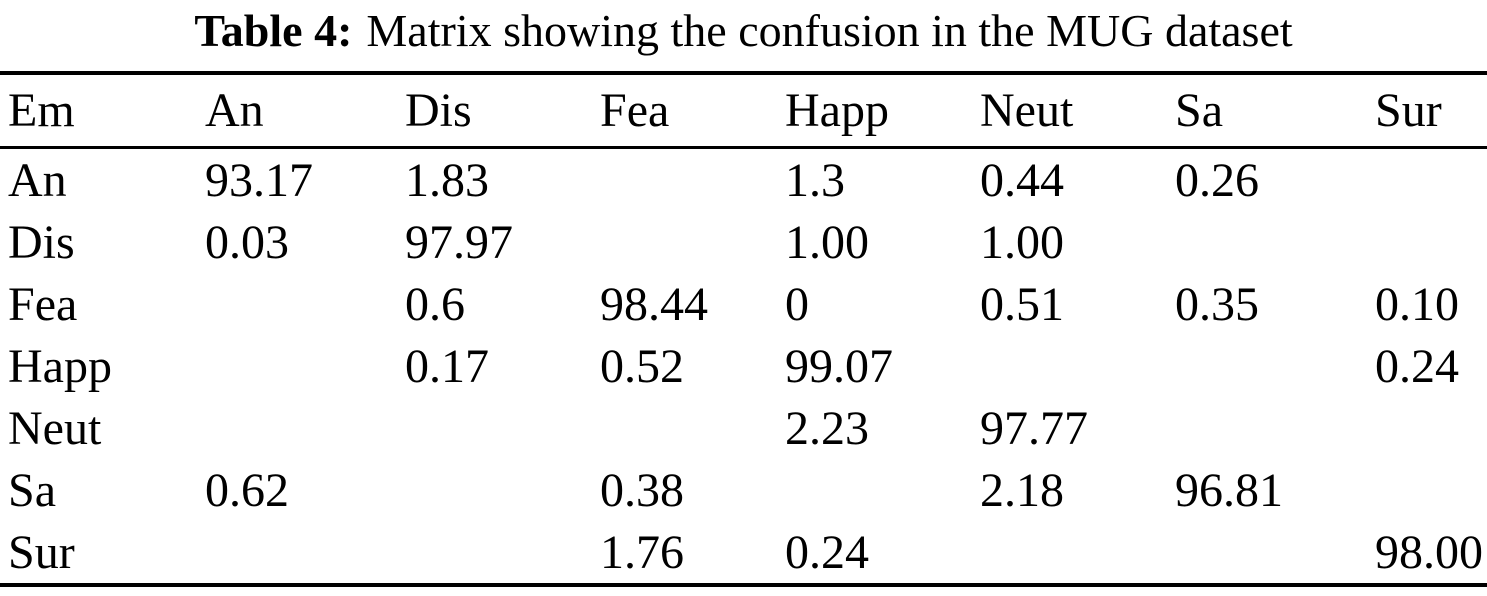 The width and height of the screenshot is (1487, 596). Describe the element at coordinates (273, 30) in the screenshot. I see `table-caption-label: Table 4:` at that location.